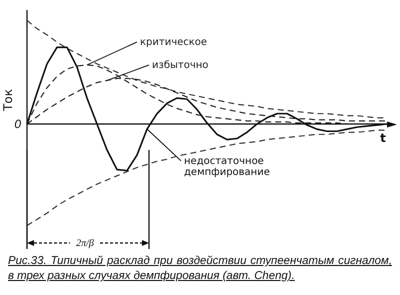 The width and height of the screenshot is (400, 295). I want to click on x-axis-title: t, so click(383, 138).